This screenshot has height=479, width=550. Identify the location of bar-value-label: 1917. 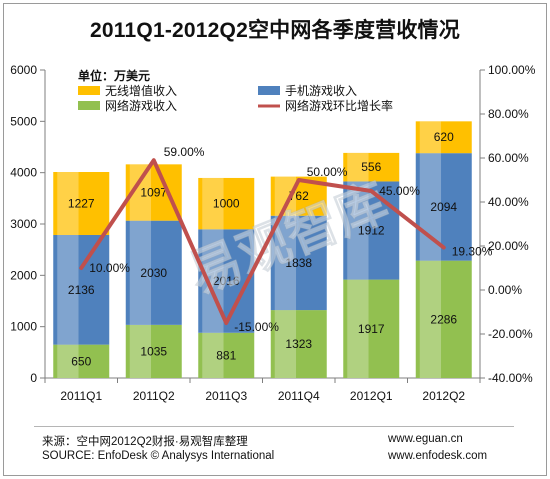
(371, 329).